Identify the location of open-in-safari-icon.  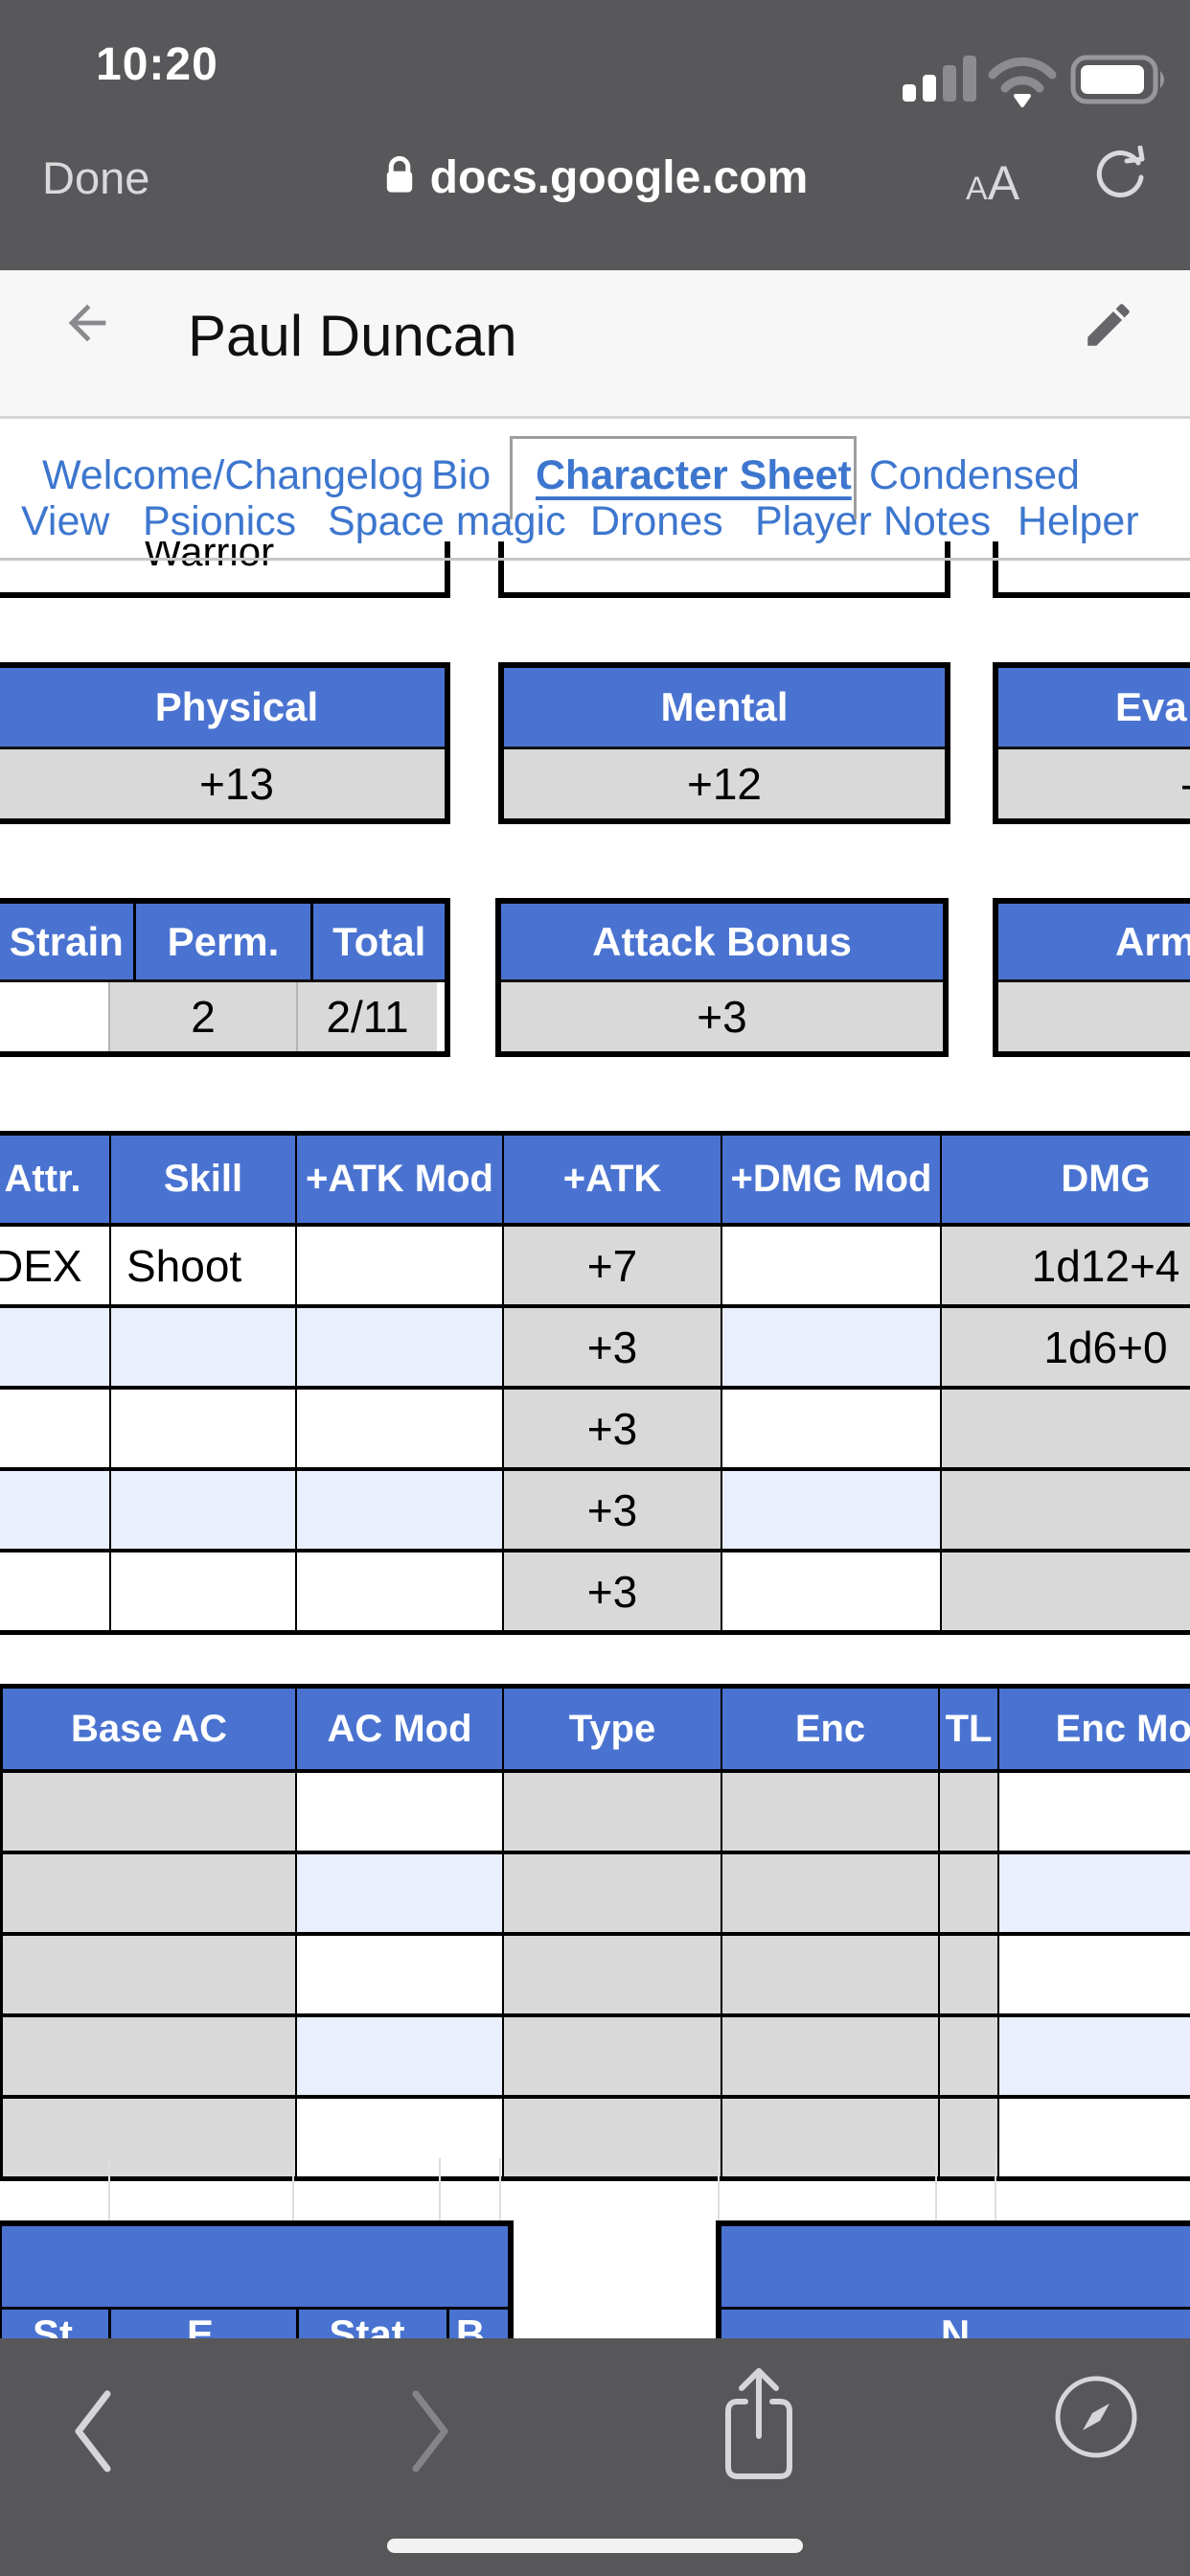
(1096, 2419).